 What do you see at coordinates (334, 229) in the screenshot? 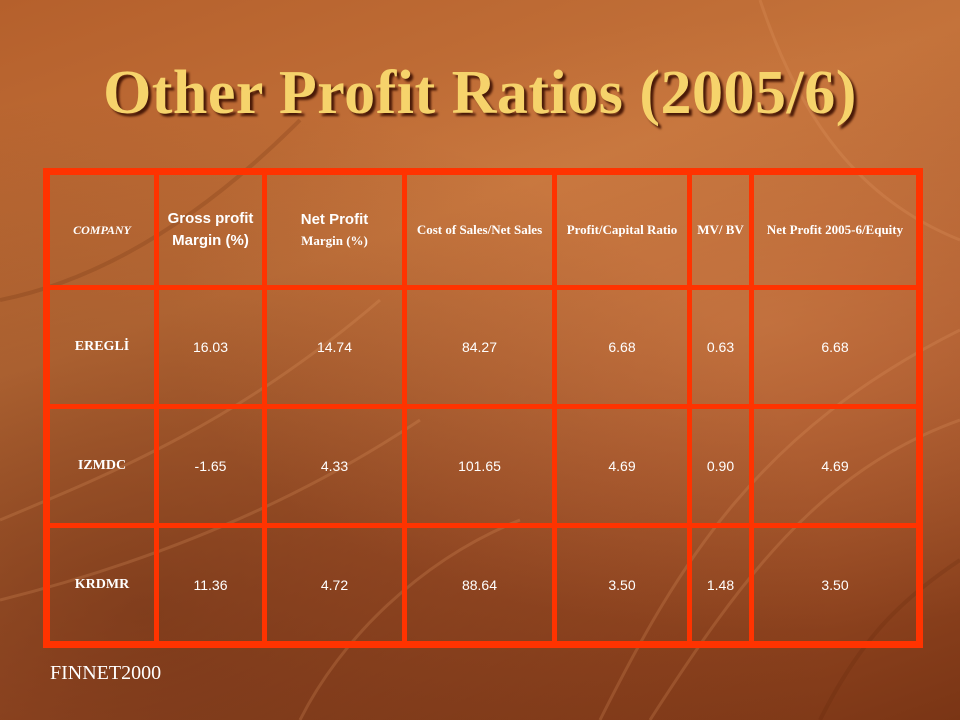
I see `header-net-profit-margin: Net Profit Margin (%)` at bounding box center [334, 229].